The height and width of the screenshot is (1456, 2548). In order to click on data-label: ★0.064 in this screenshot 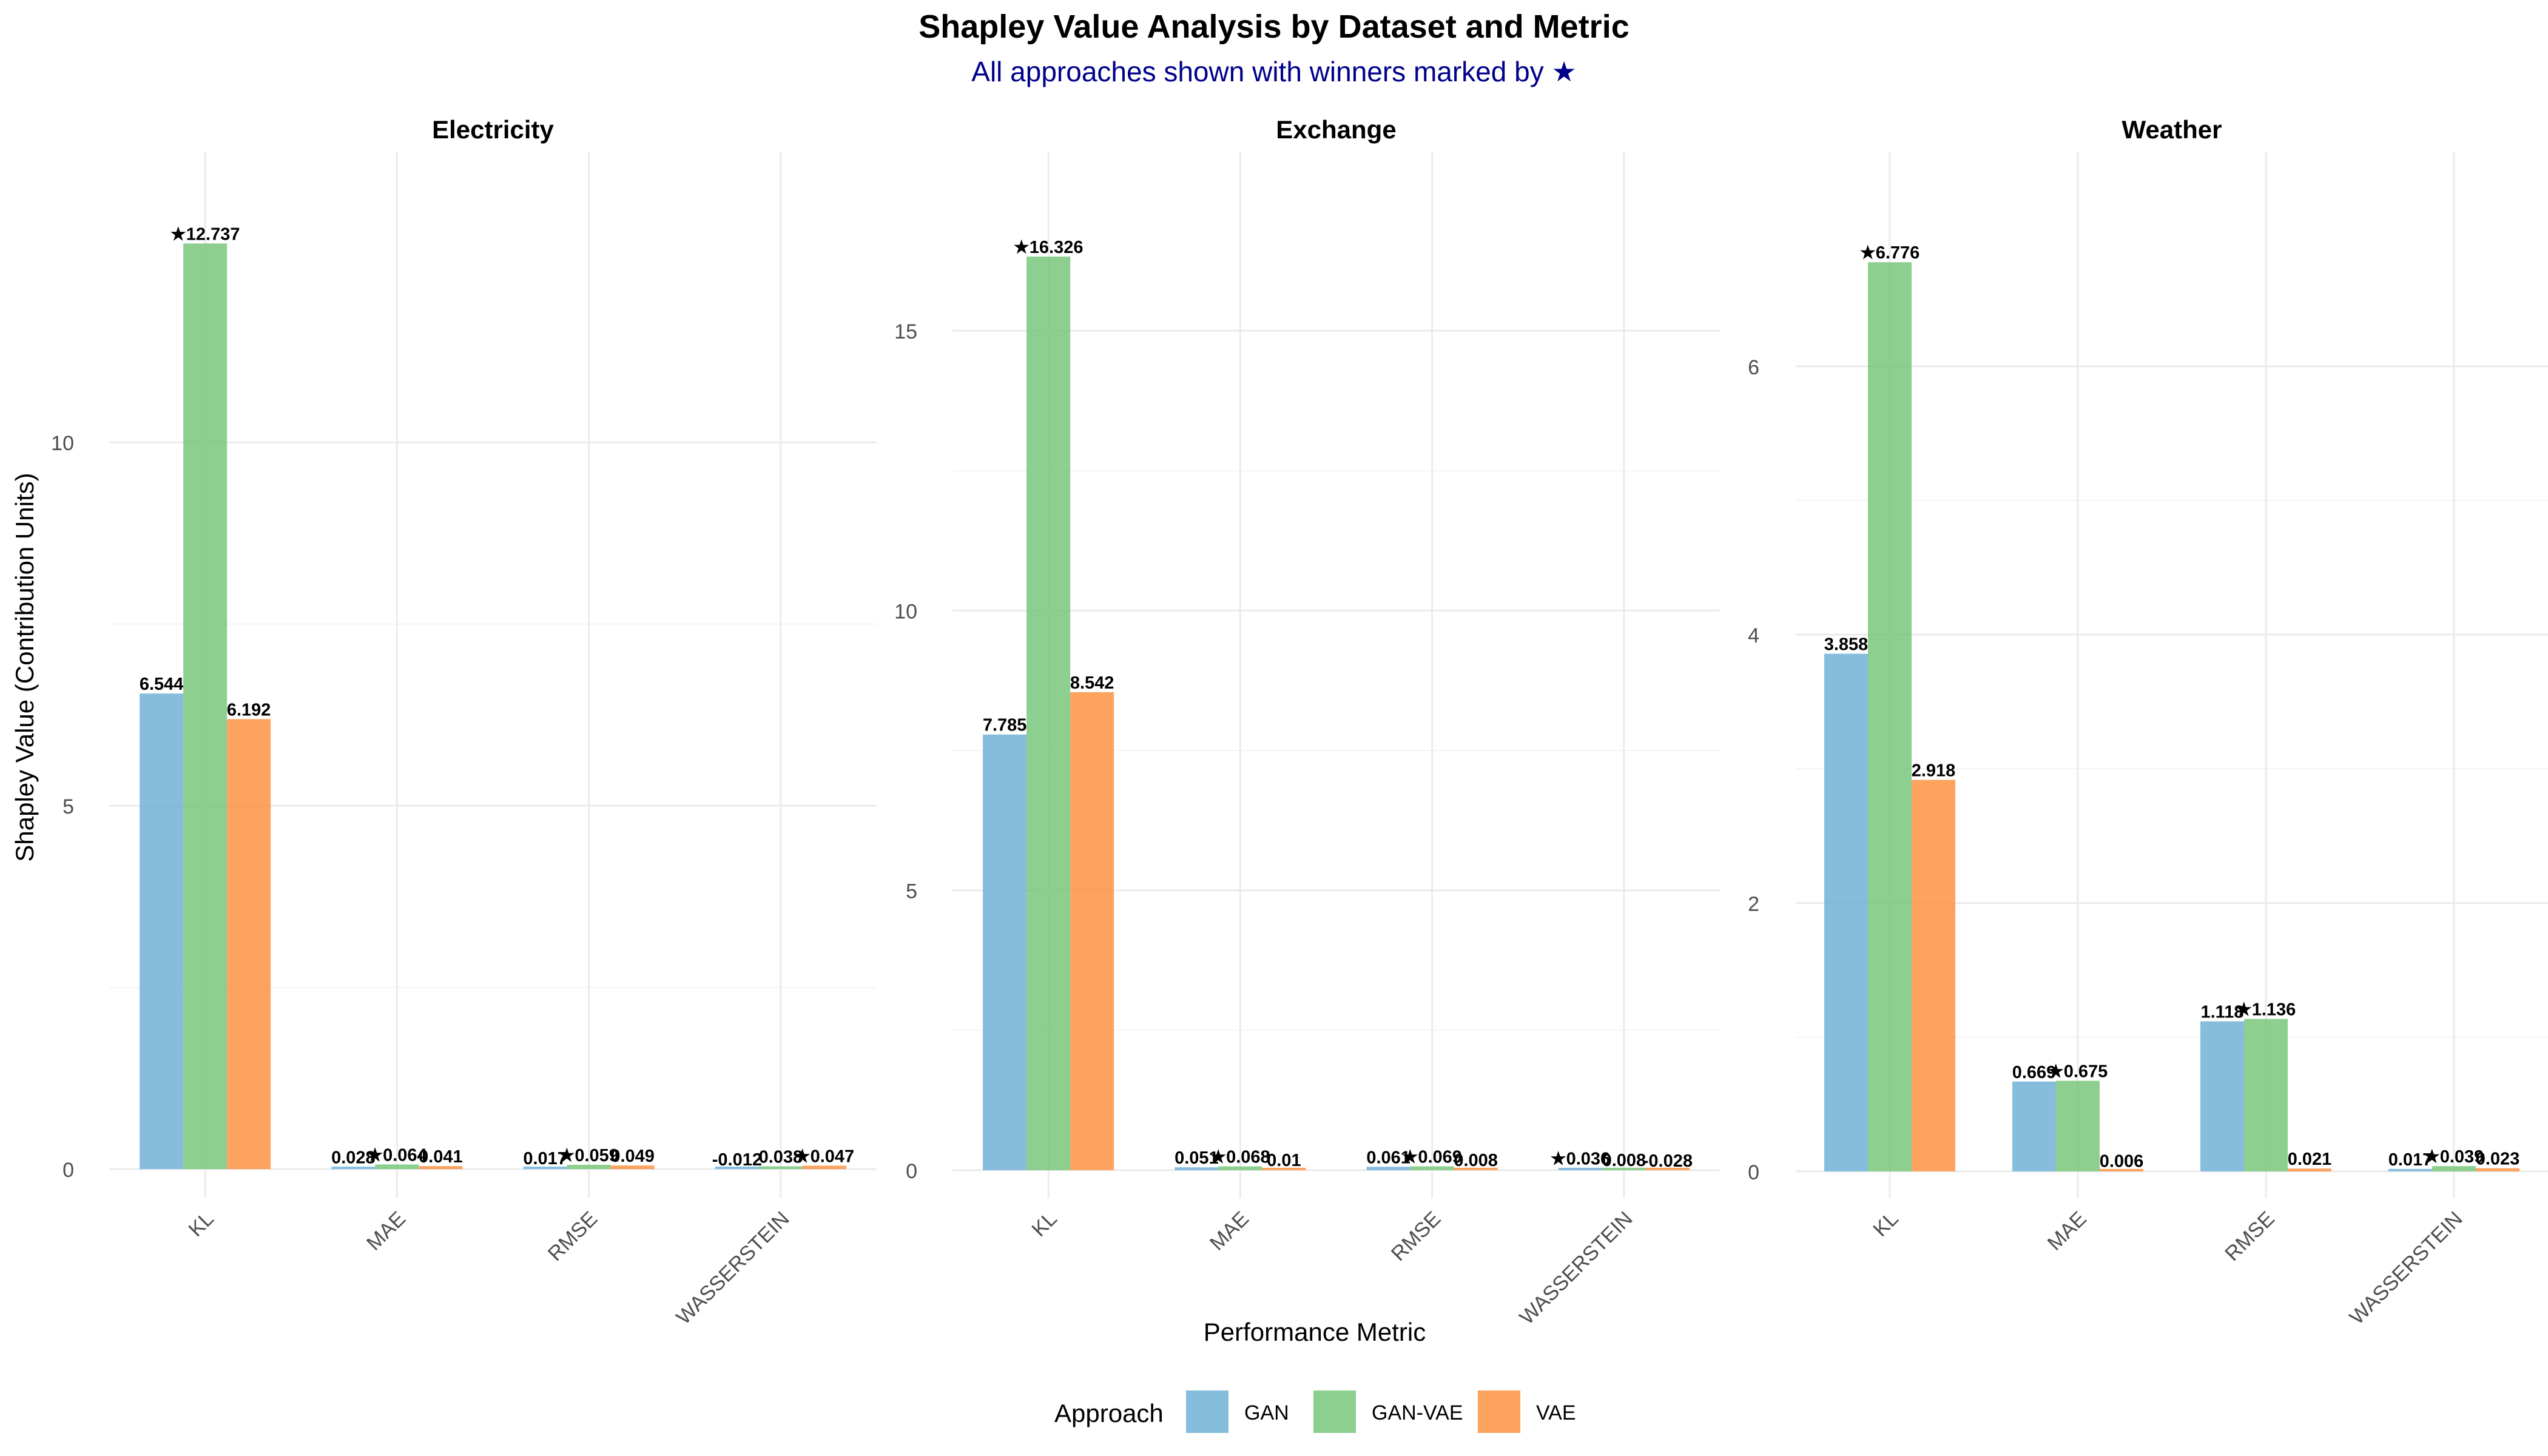, I will do `click(397, 1155)`.